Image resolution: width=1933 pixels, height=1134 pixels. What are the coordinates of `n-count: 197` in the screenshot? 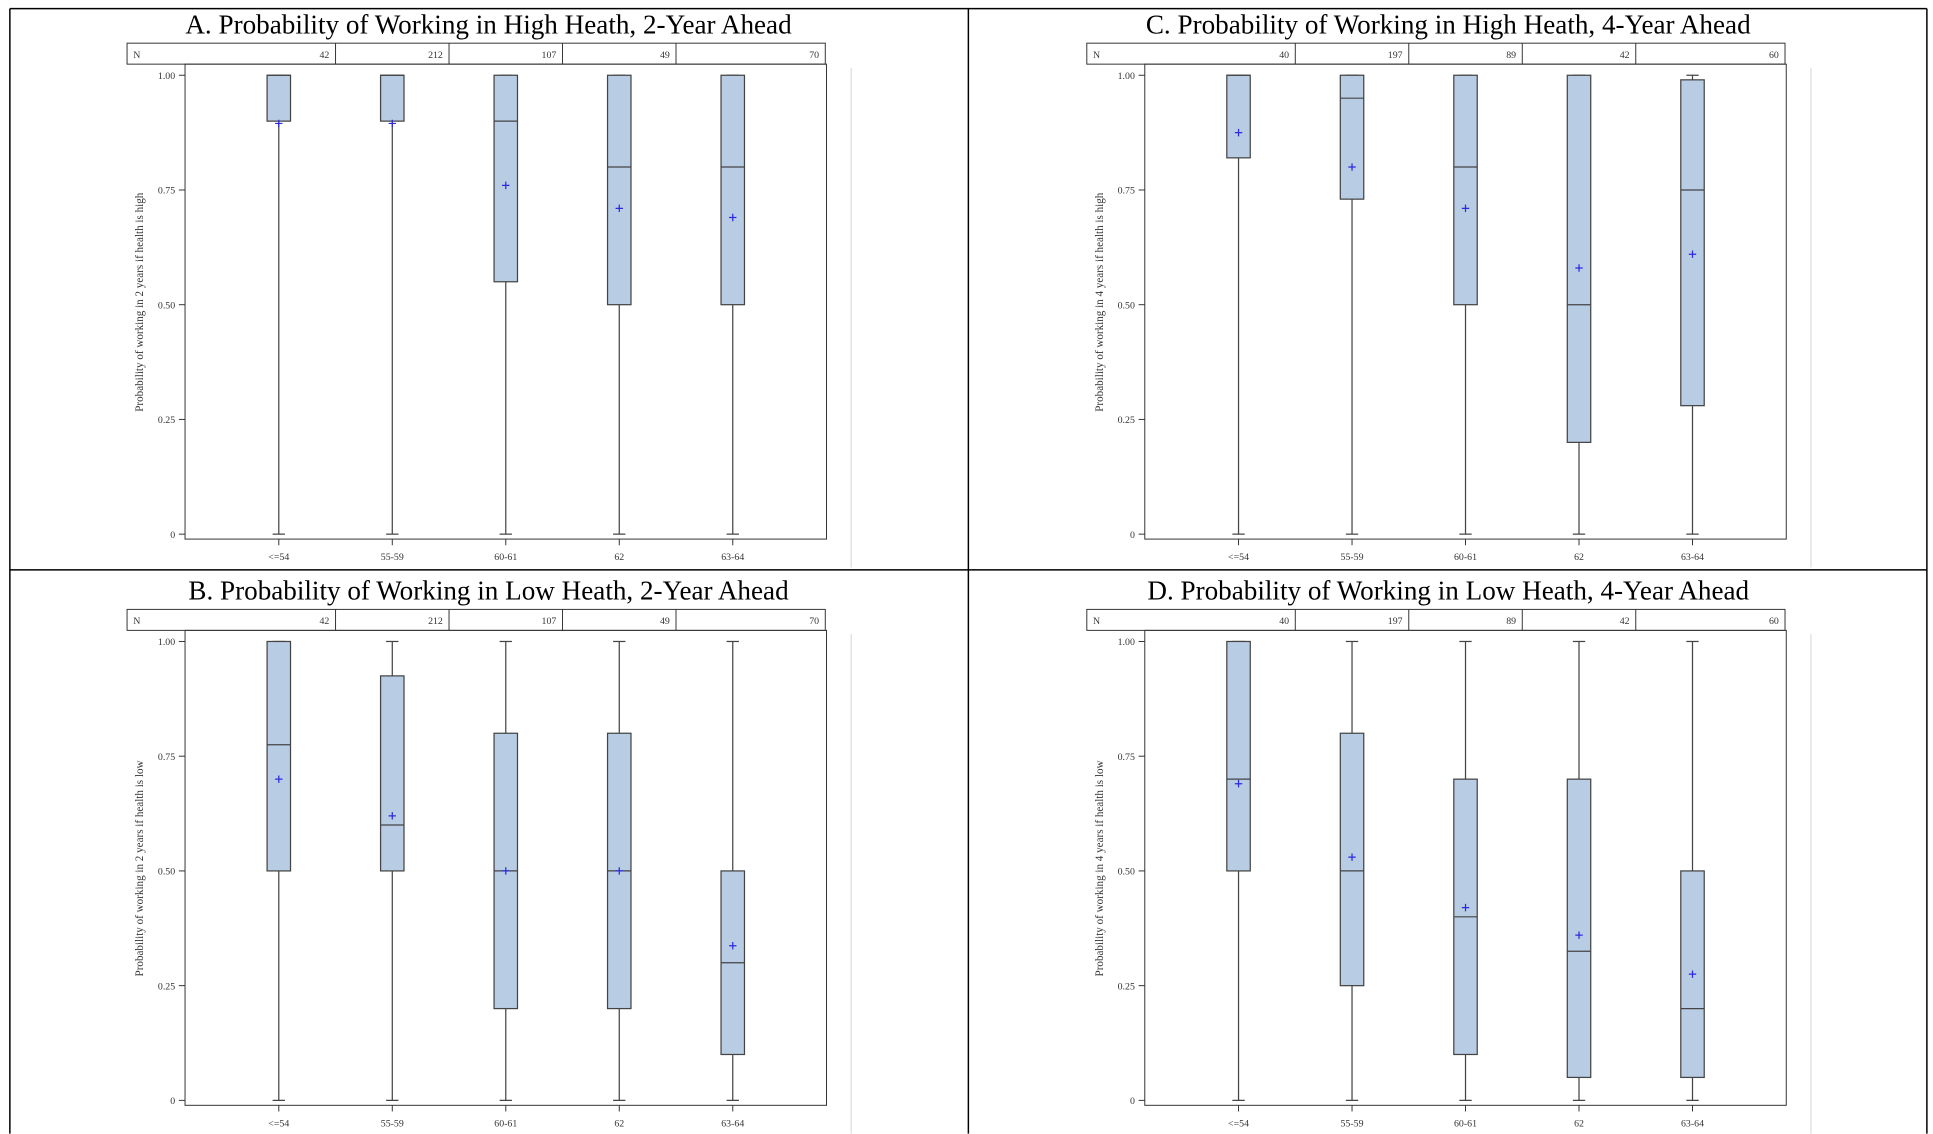 It's located at (1395, 621).